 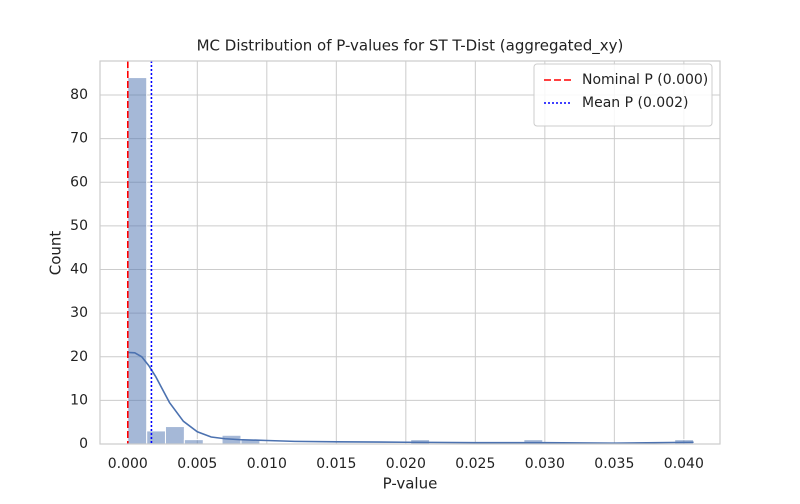 I want to click on y-tick-label: 50, so click(x=79, y=226).